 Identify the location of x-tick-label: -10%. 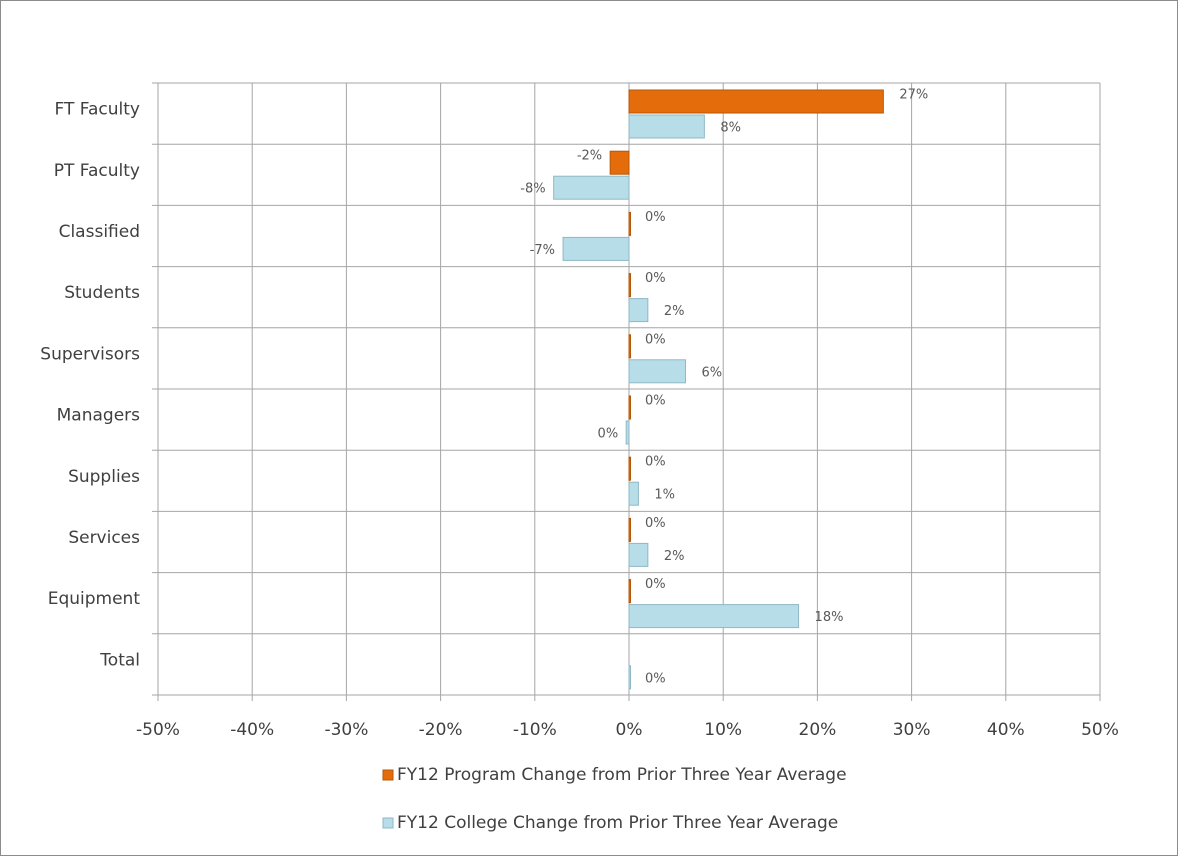
(535, 730).